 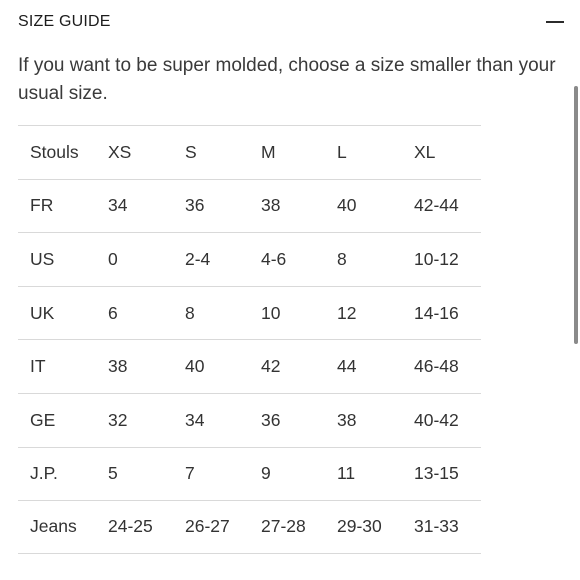 I want to click on table-cell: 31-33, so click(x=436, y=526).